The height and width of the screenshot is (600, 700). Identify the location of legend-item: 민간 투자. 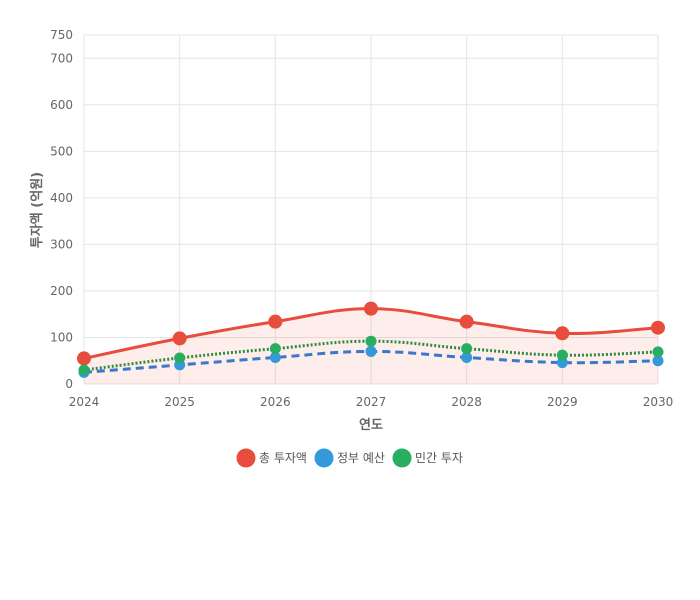
(427, 458).